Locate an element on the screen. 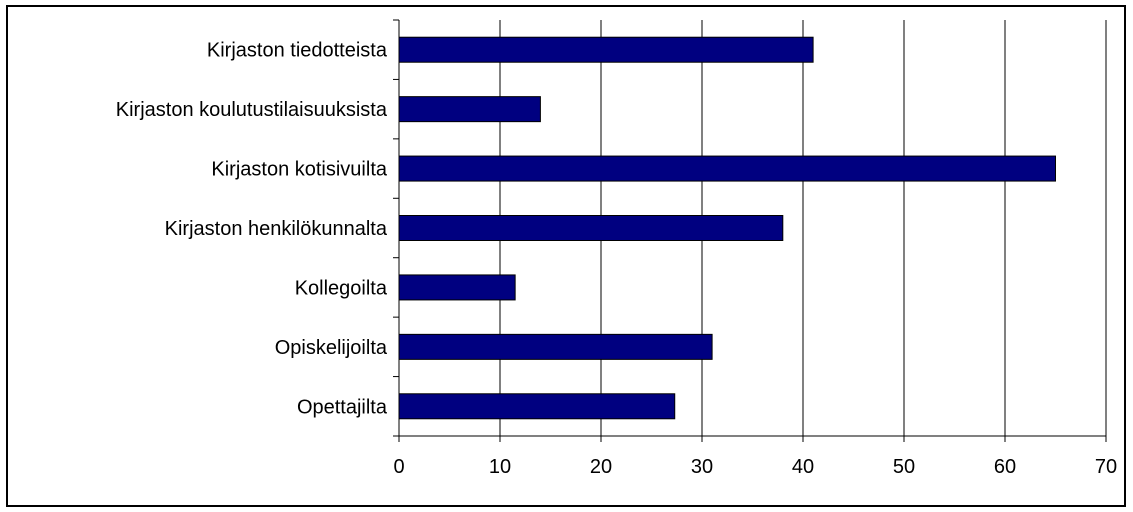 The height and width of the screenshot is (512, 1133). x-tick-label: 0 is located at coordinates (398, 467).